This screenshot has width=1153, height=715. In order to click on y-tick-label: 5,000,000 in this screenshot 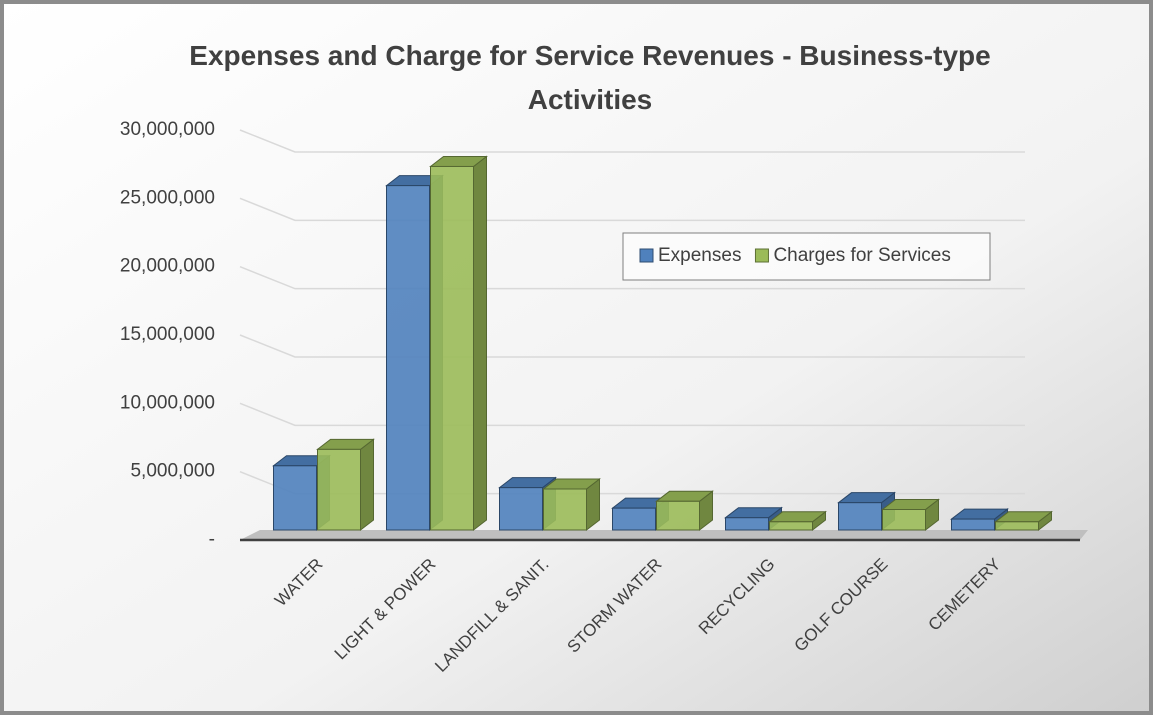, I will do `click(172, 471)`.